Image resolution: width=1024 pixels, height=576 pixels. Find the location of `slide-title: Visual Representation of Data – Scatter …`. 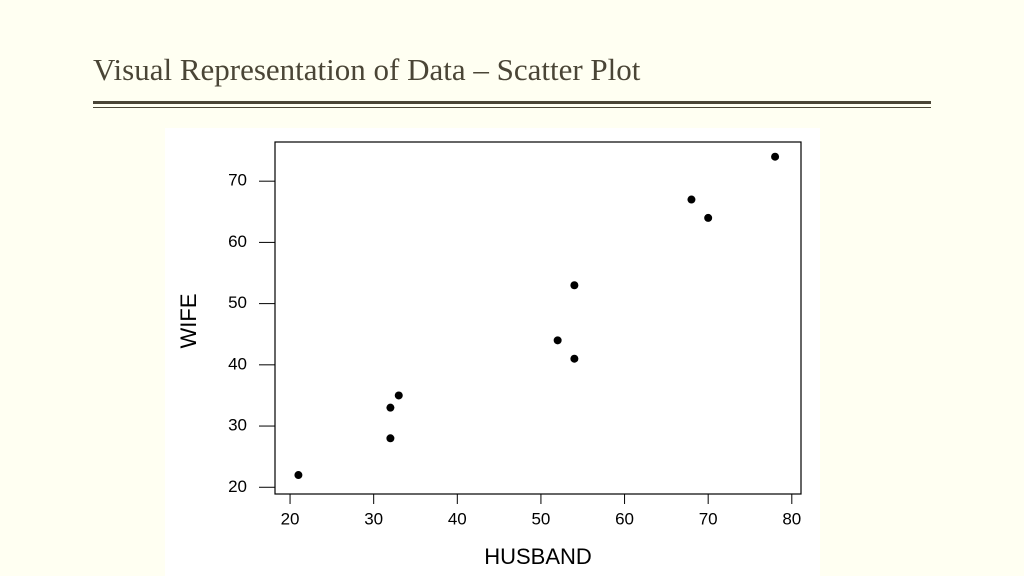

slide-title: Visual Representation of Data – Scatter … is located at coordinates (367, 69).